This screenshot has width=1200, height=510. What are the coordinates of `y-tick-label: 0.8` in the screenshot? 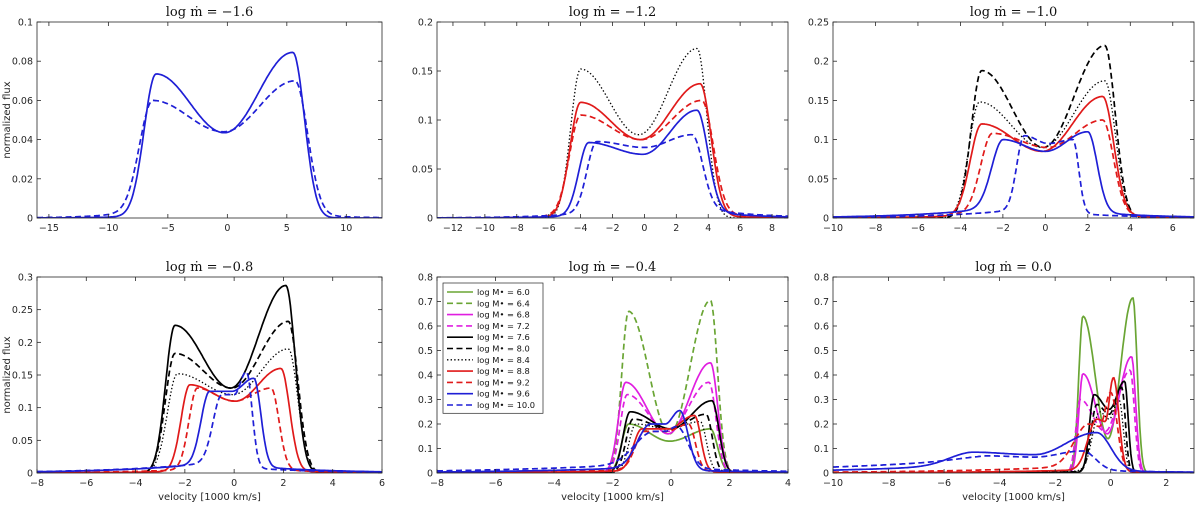 It's located at (821, 278).